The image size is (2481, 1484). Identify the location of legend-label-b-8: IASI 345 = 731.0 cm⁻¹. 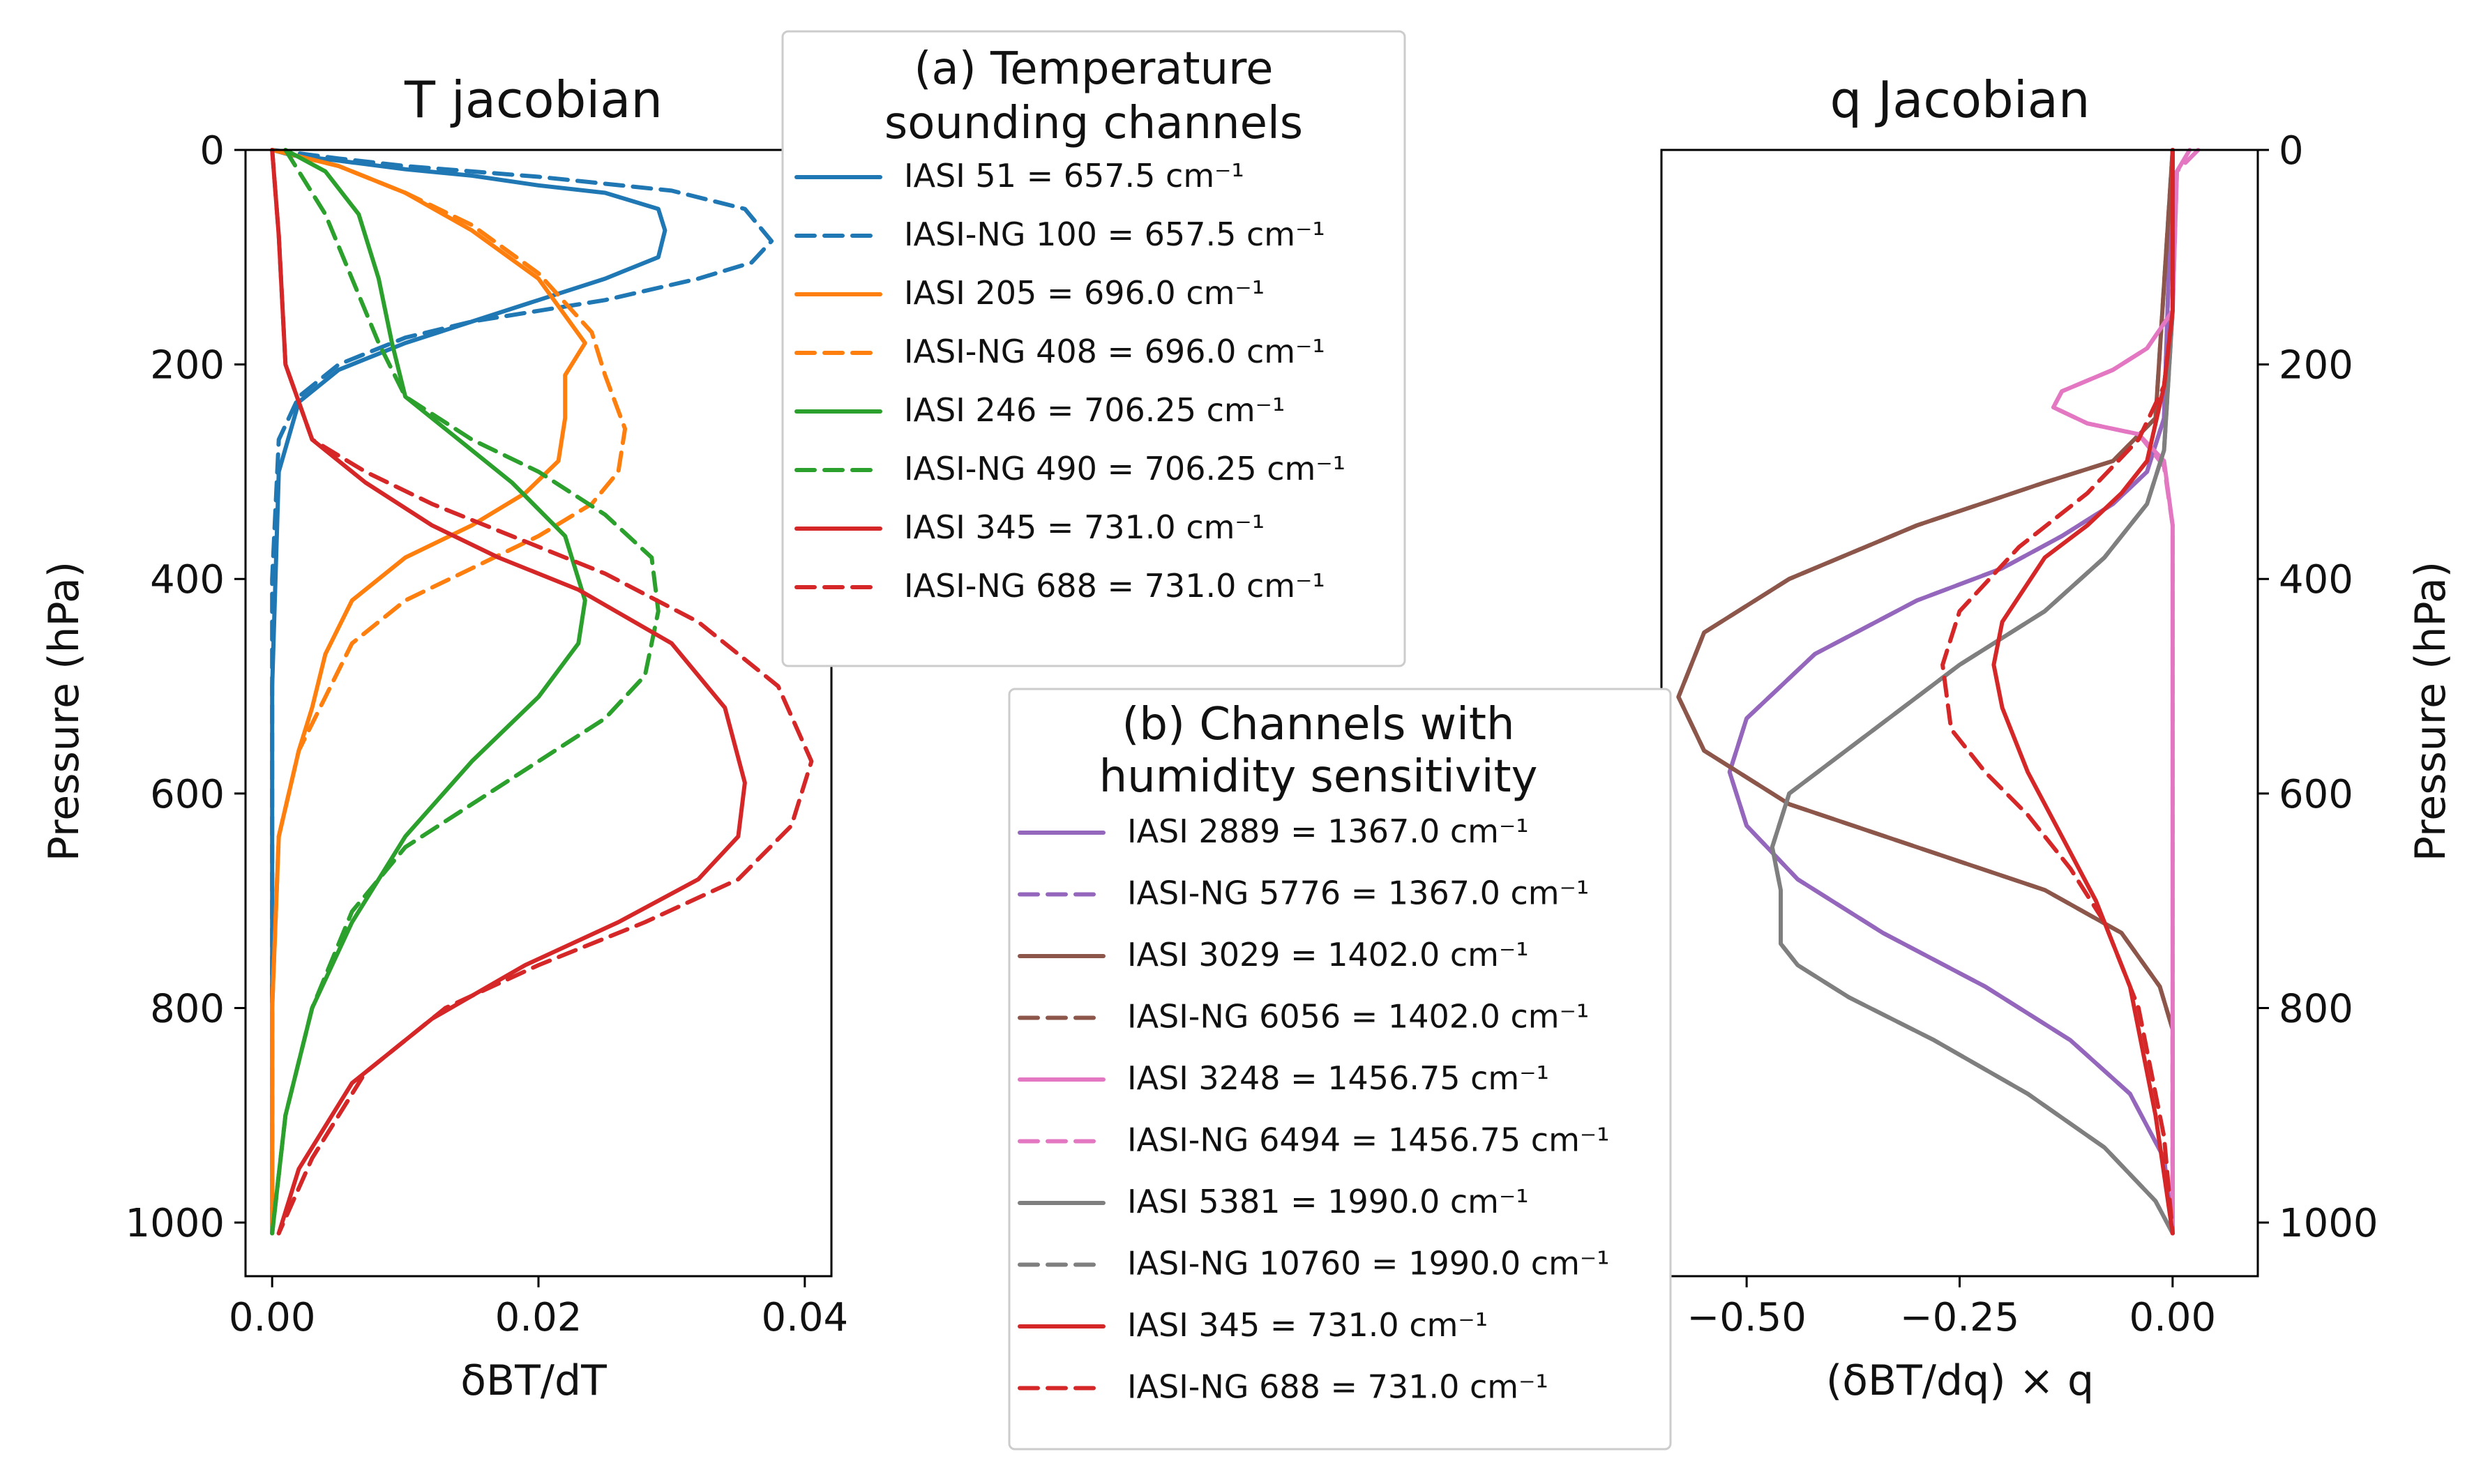
(1307, 1325).